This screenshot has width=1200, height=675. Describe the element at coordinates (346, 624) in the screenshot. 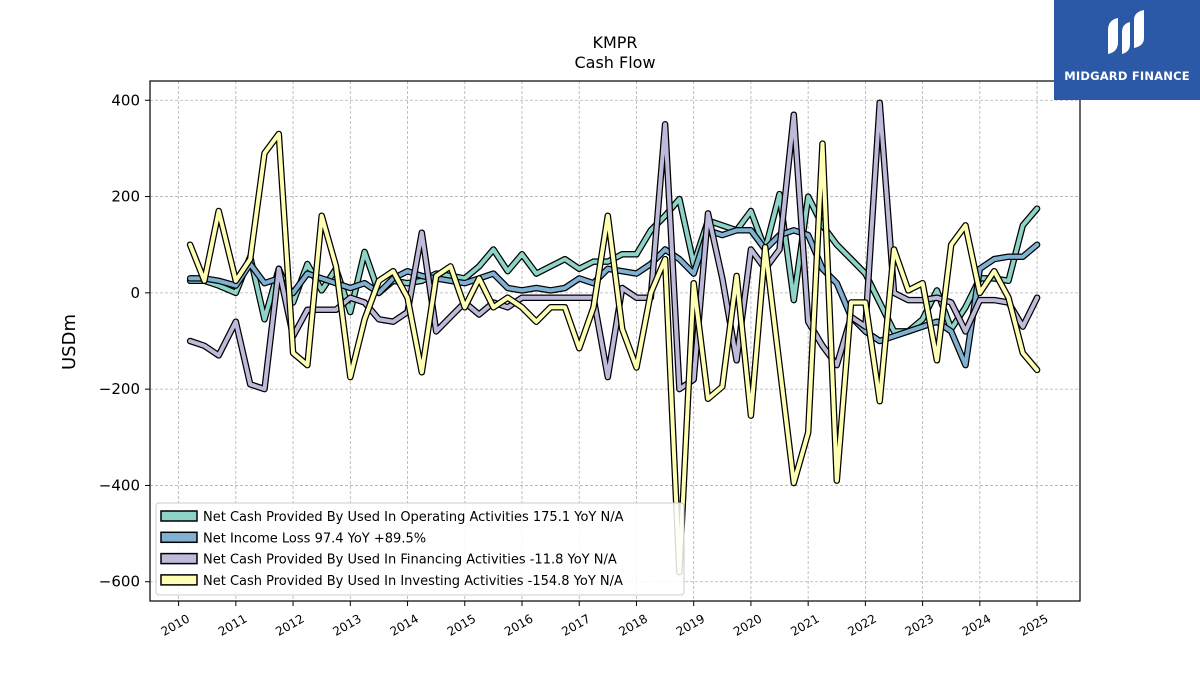

I see `x-tick-label: 2013` at that location.